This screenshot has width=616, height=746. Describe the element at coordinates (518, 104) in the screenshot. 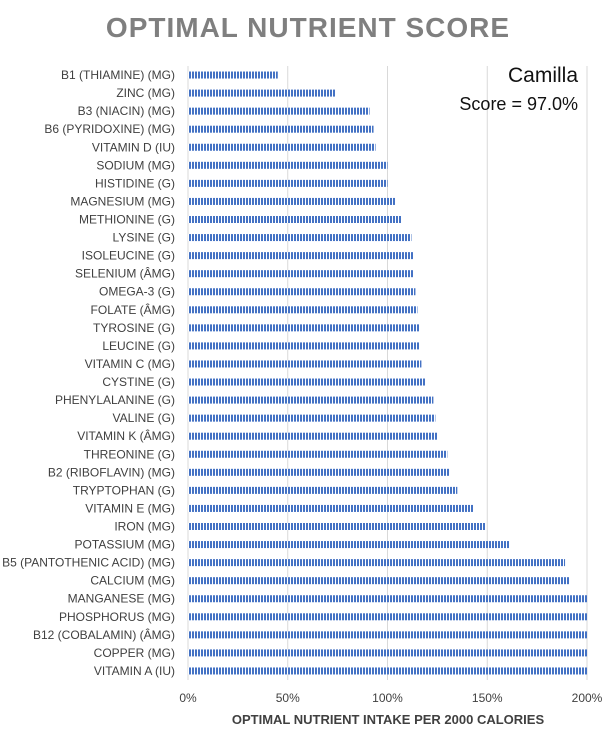

I see `annotation-score: Score = 97.0%` at that location.